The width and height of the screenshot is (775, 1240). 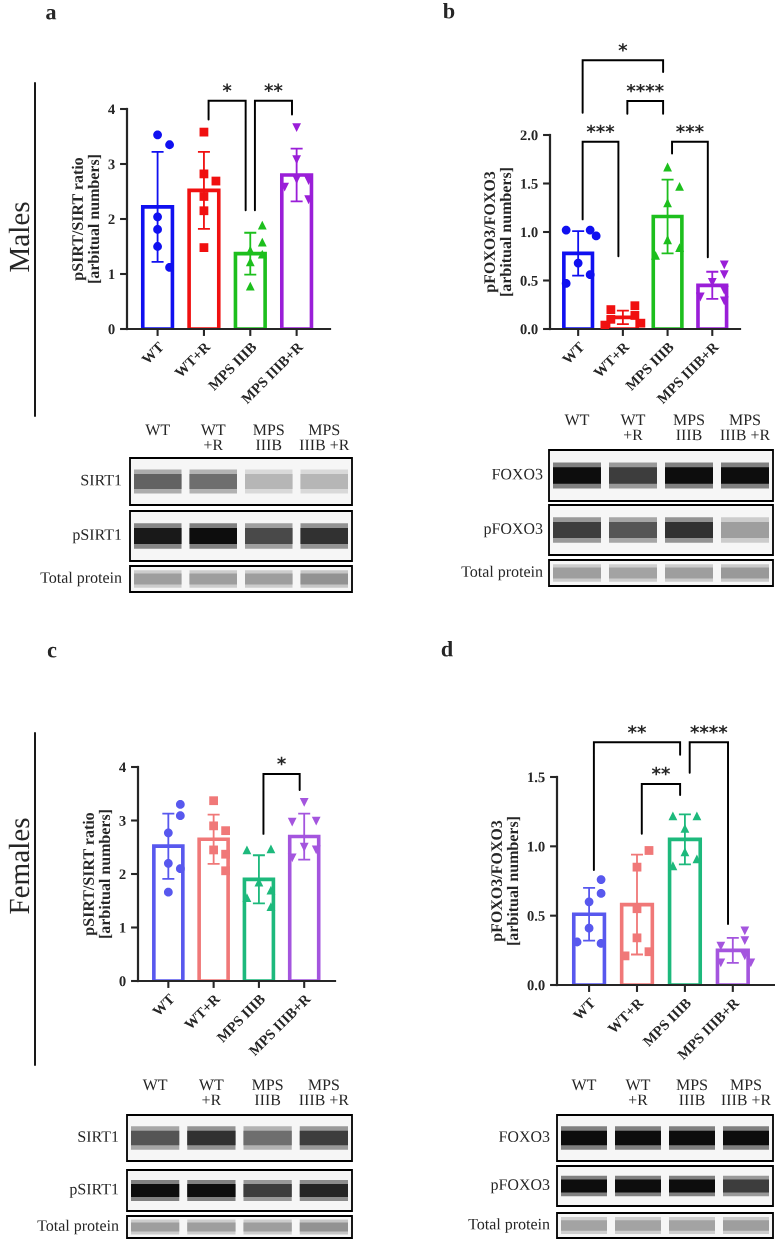 What do you see at coordinates (19, 237) in the screenshot?
I see `text: Males` at bounding box center [19, 237].